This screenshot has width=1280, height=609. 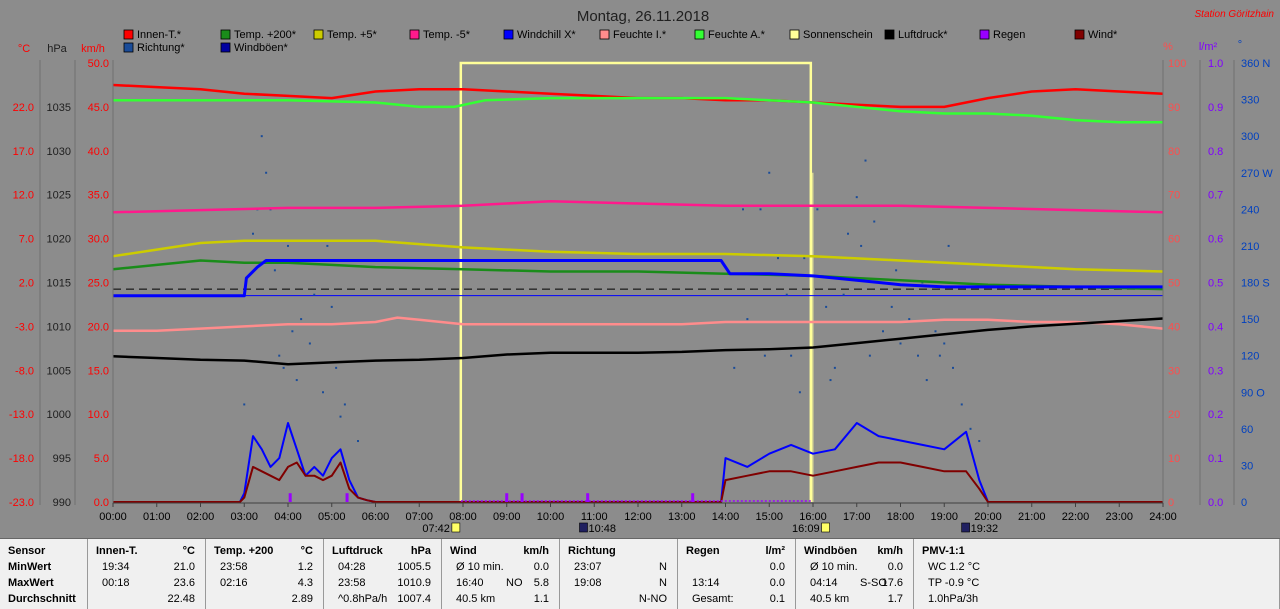 What do you see at coordinates (1250, 357) in the screenshot?
I see `direction-axis-label: 120` at bounding box center [1250, 357].